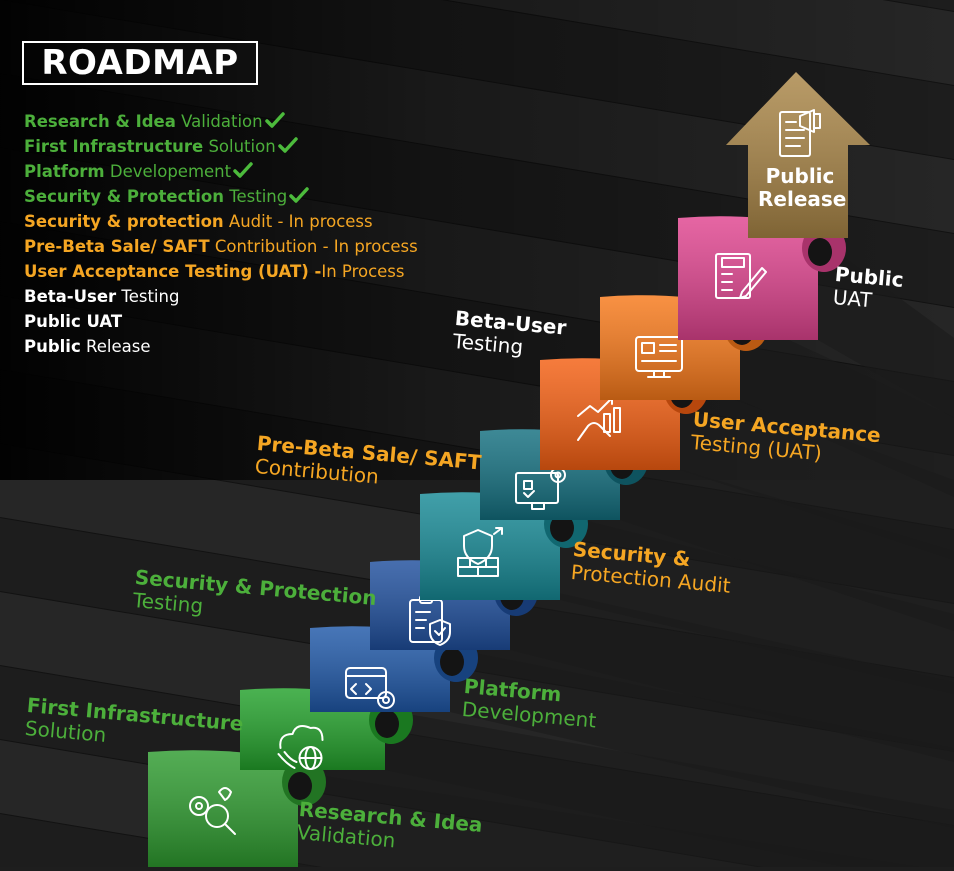  What do you see at coordinates (370, 688) in the screenshot?
I see `code-window-gear-icon` at bounding box center [370, 688].